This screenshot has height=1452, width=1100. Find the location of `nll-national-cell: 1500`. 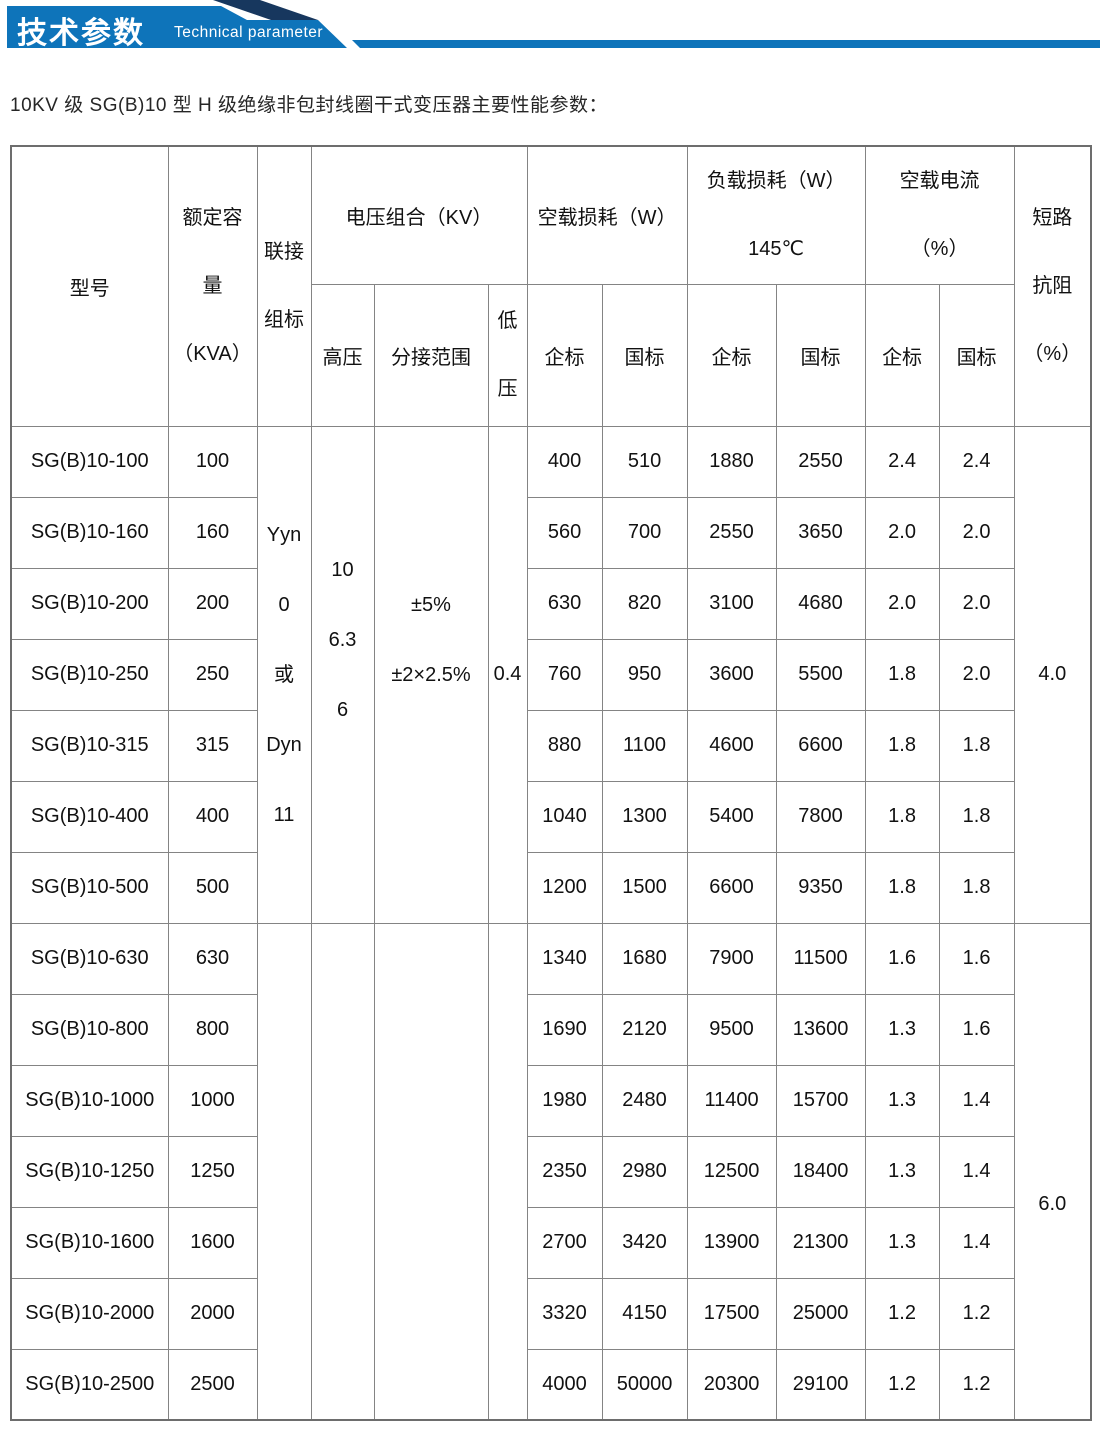

nll-national-cell: 1500 is located at coordinates (644, 887).